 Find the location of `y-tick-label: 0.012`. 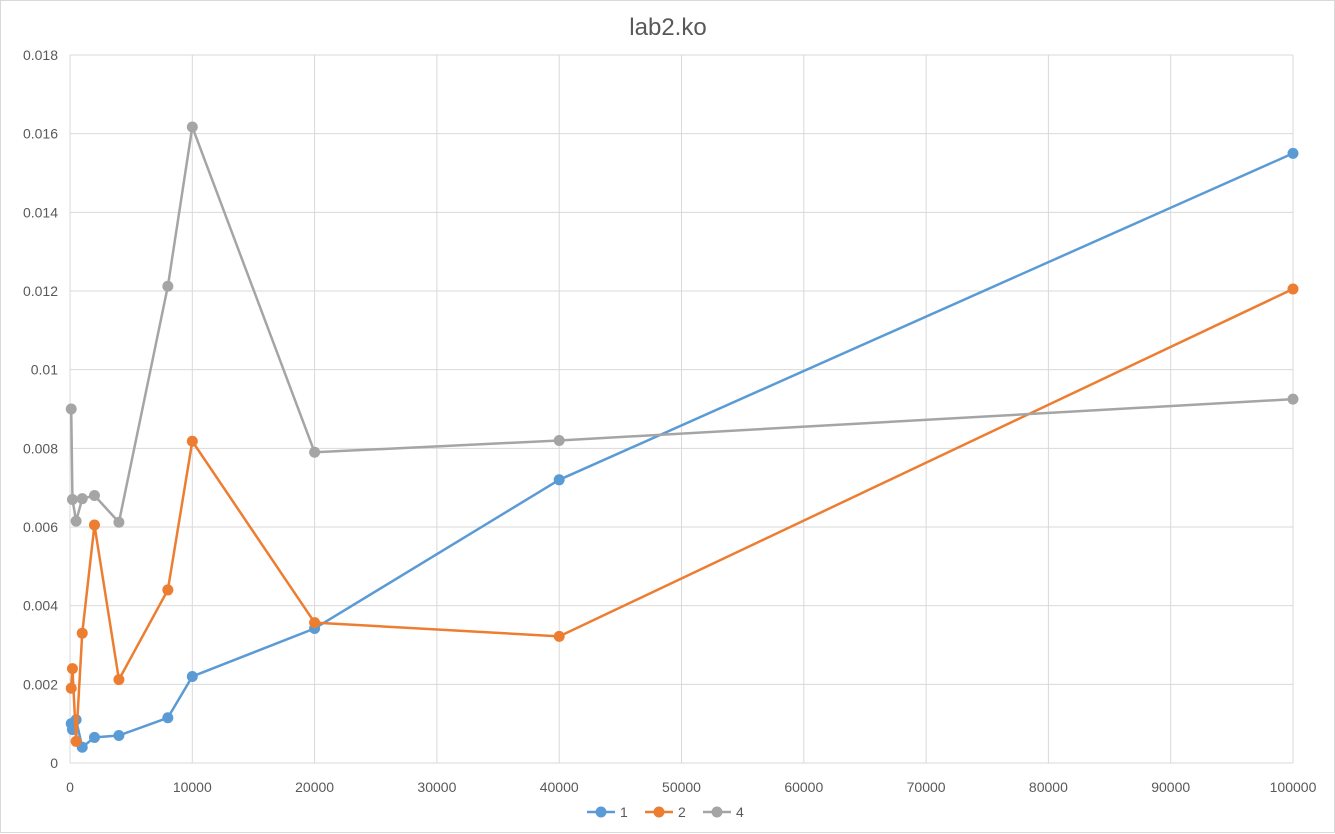

y-tick-label: 0.012 is located at coordinates (40, 291).